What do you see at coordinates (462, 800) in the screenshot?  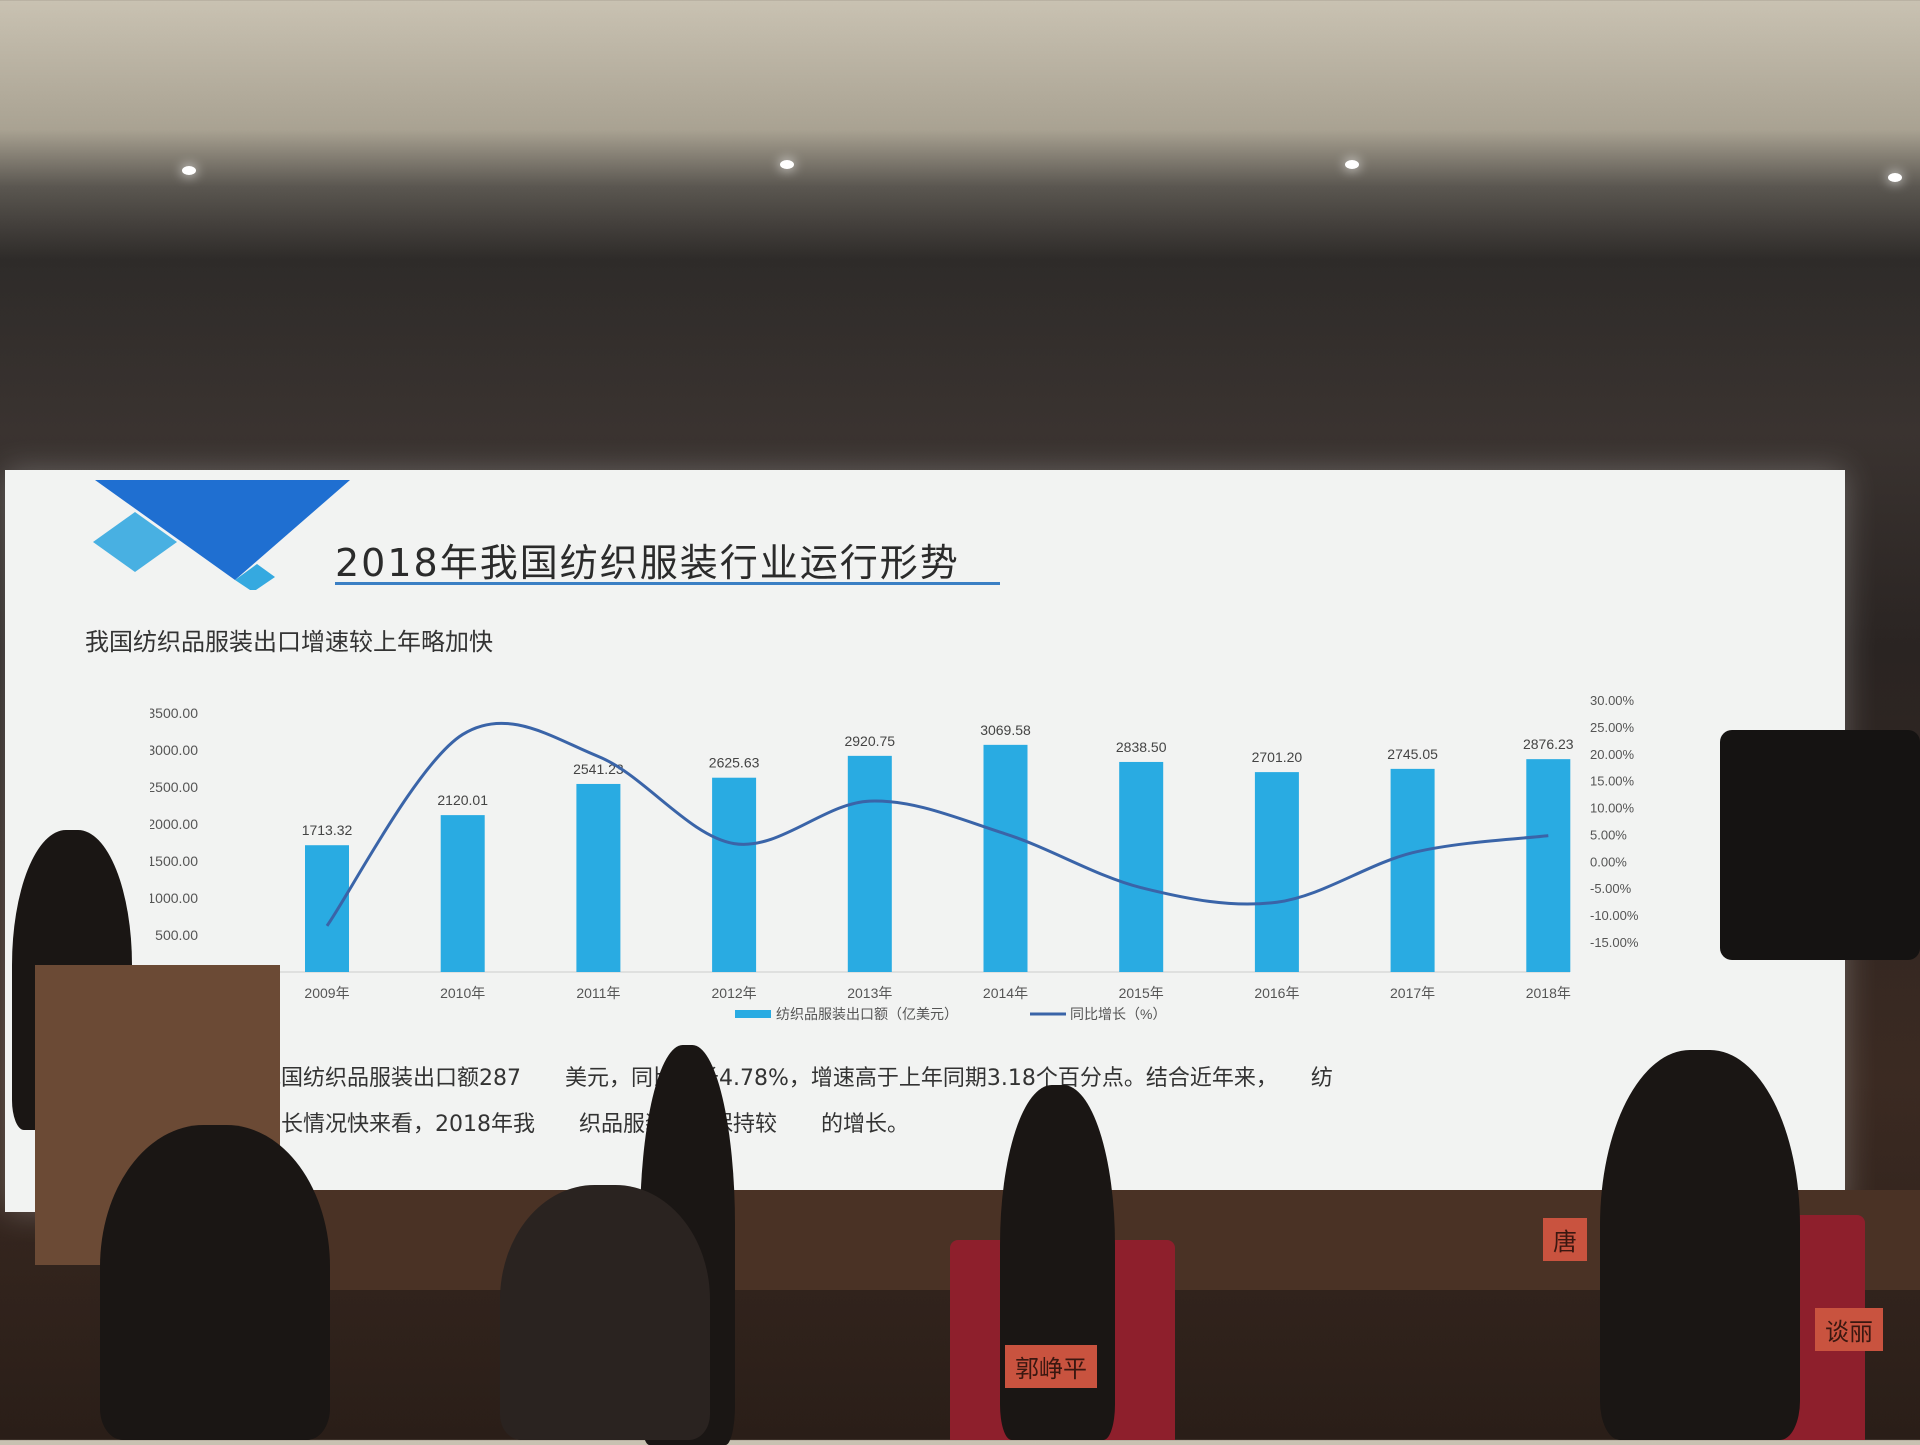 I see `bar-value-label: 2120.01` at bounding box center [462, 800].